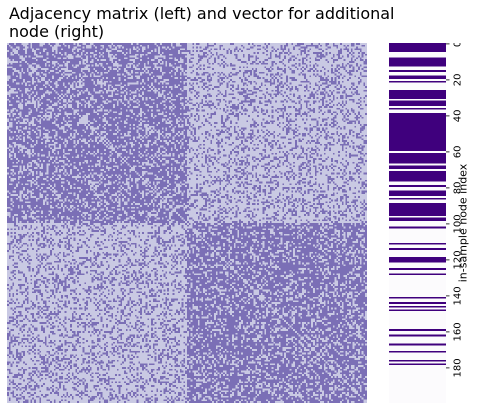  I want to click on y-tick-label: 40, so click(458, 116).